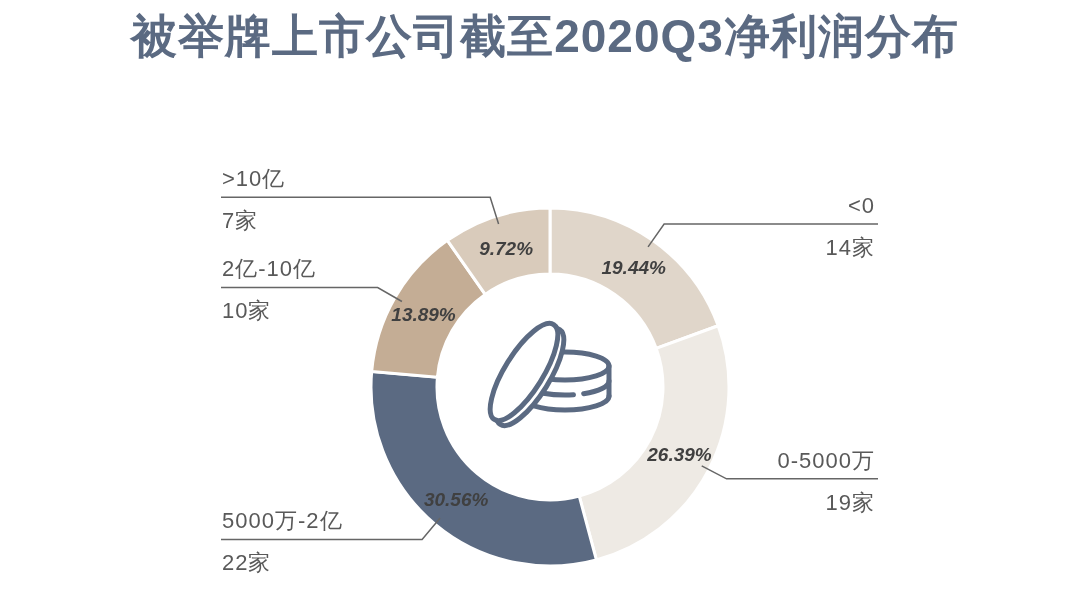 This screenshot has height=611, width=1080. What do you see at coordinates (850, 247) in the screenshot?
I see `text: 14家` at bounding box center [850, 247].